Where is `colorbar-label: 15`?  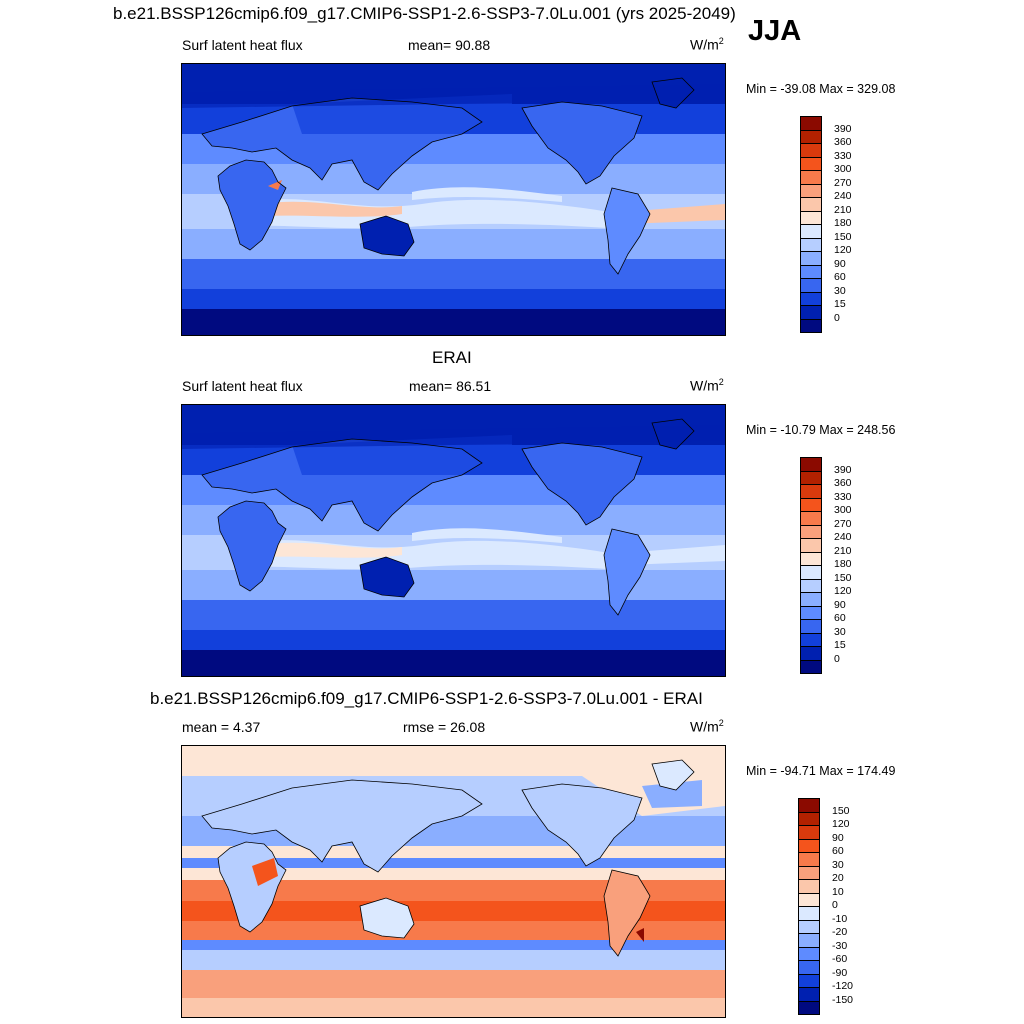
colorbar-label: 15 is located at coordinates (840, 645).